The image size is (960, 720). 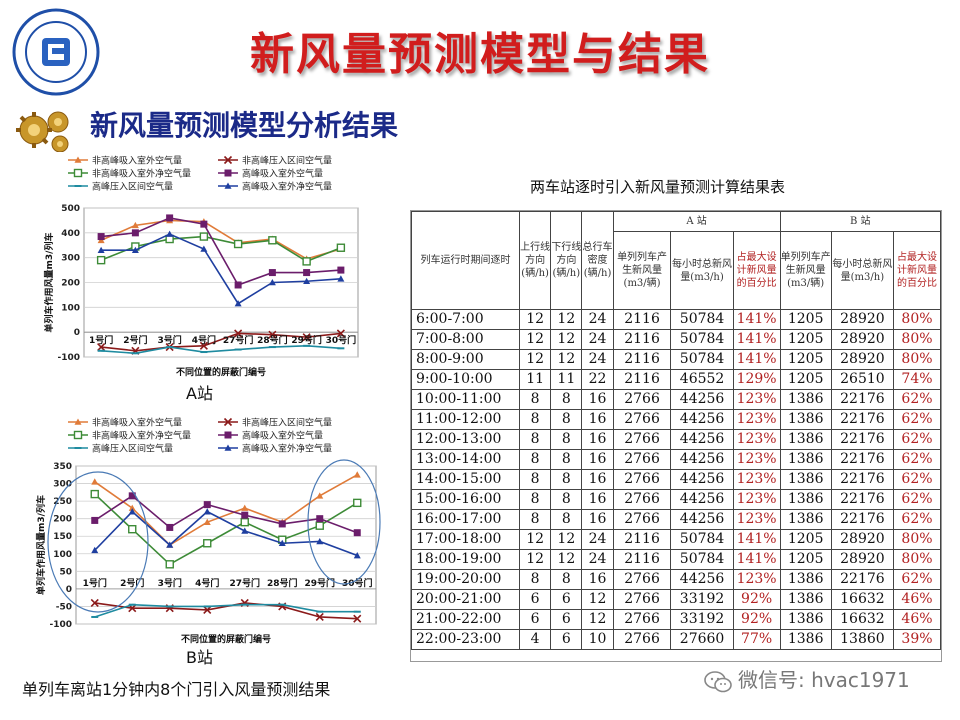 What do you see at coordinates (862, 619) in the screenshot?
I see `table-cell: 16632` at bounding box center [862, 619].